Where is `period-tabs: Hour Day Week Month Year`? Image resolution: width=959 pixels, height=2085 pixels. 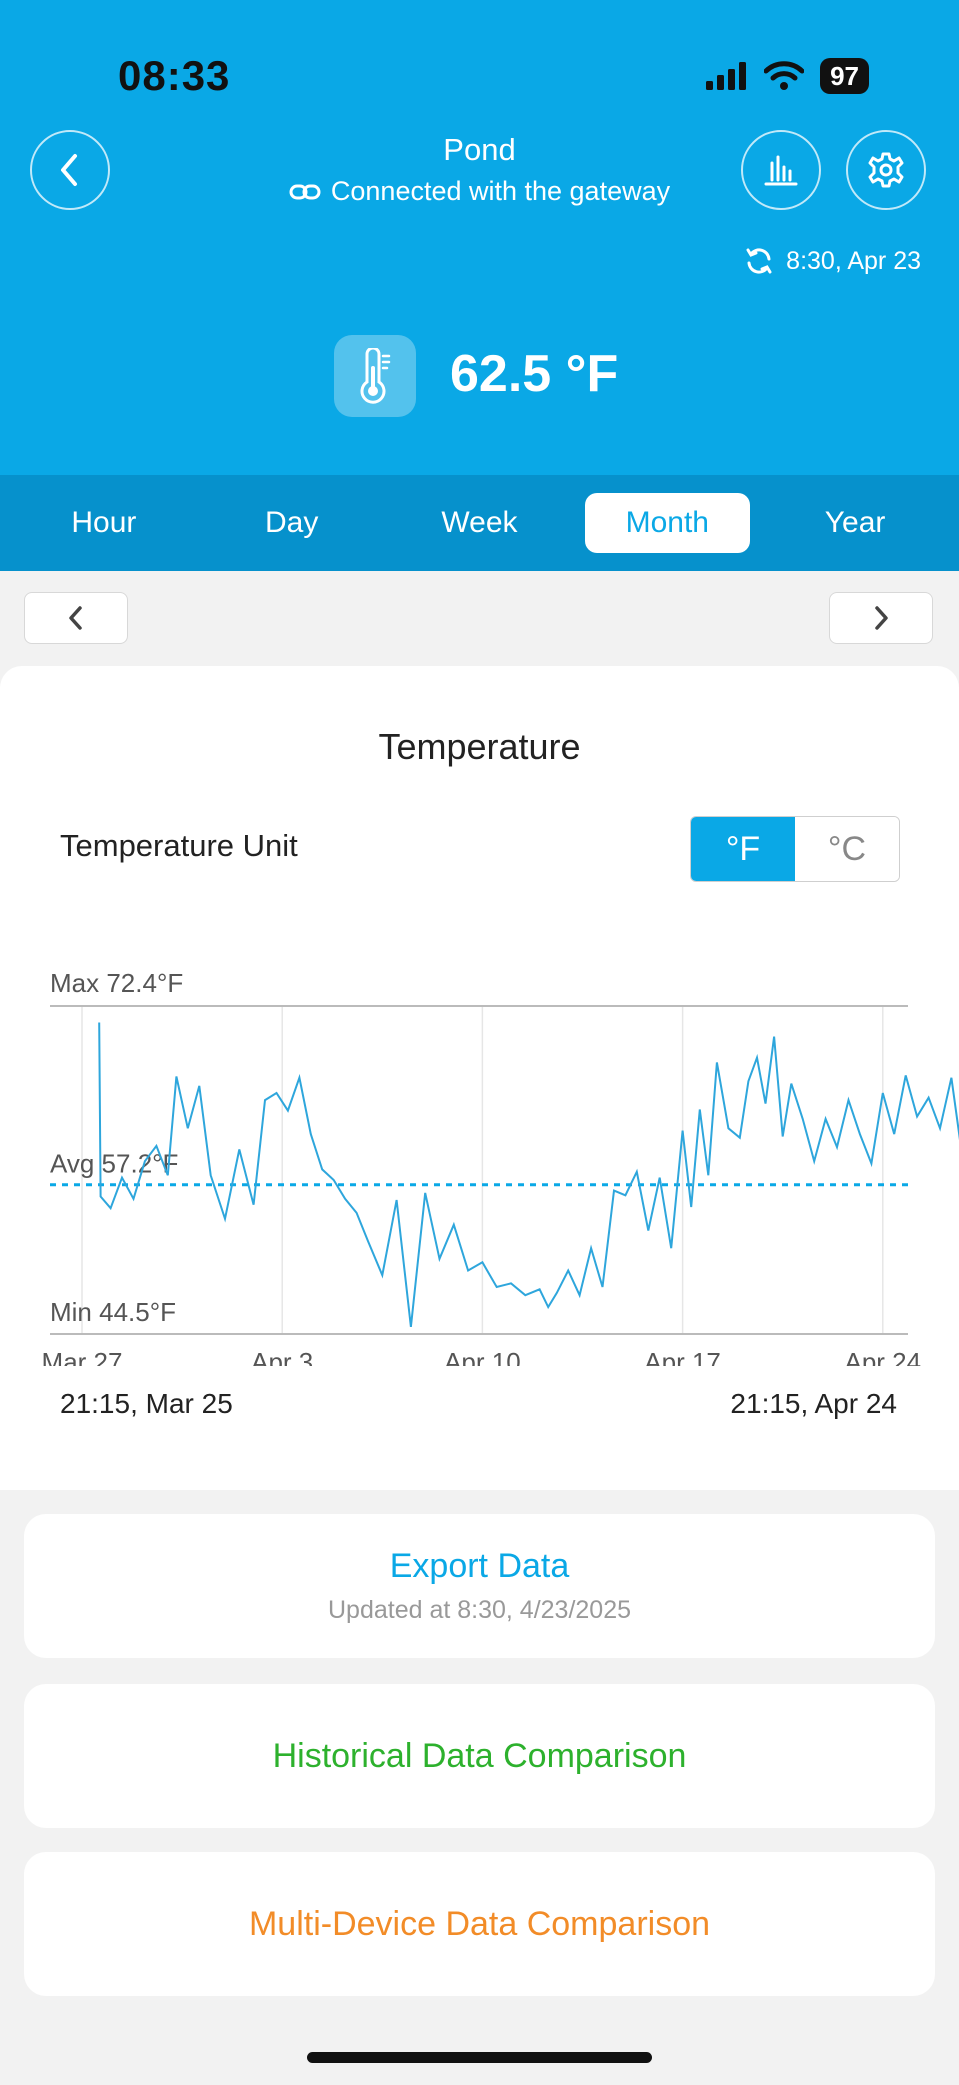 period-tabs: Hour Day Week Month Year is located at coordinates (479, 523).